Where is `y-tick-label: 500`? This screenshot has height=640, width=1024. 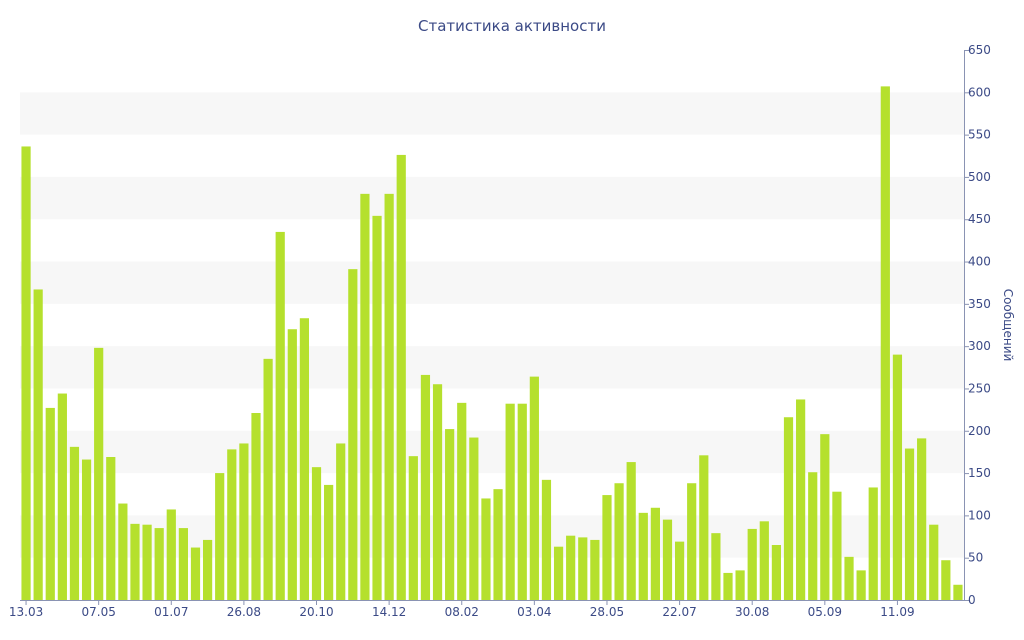
y-tick-label: 500 is located at coordinates (979, 177).